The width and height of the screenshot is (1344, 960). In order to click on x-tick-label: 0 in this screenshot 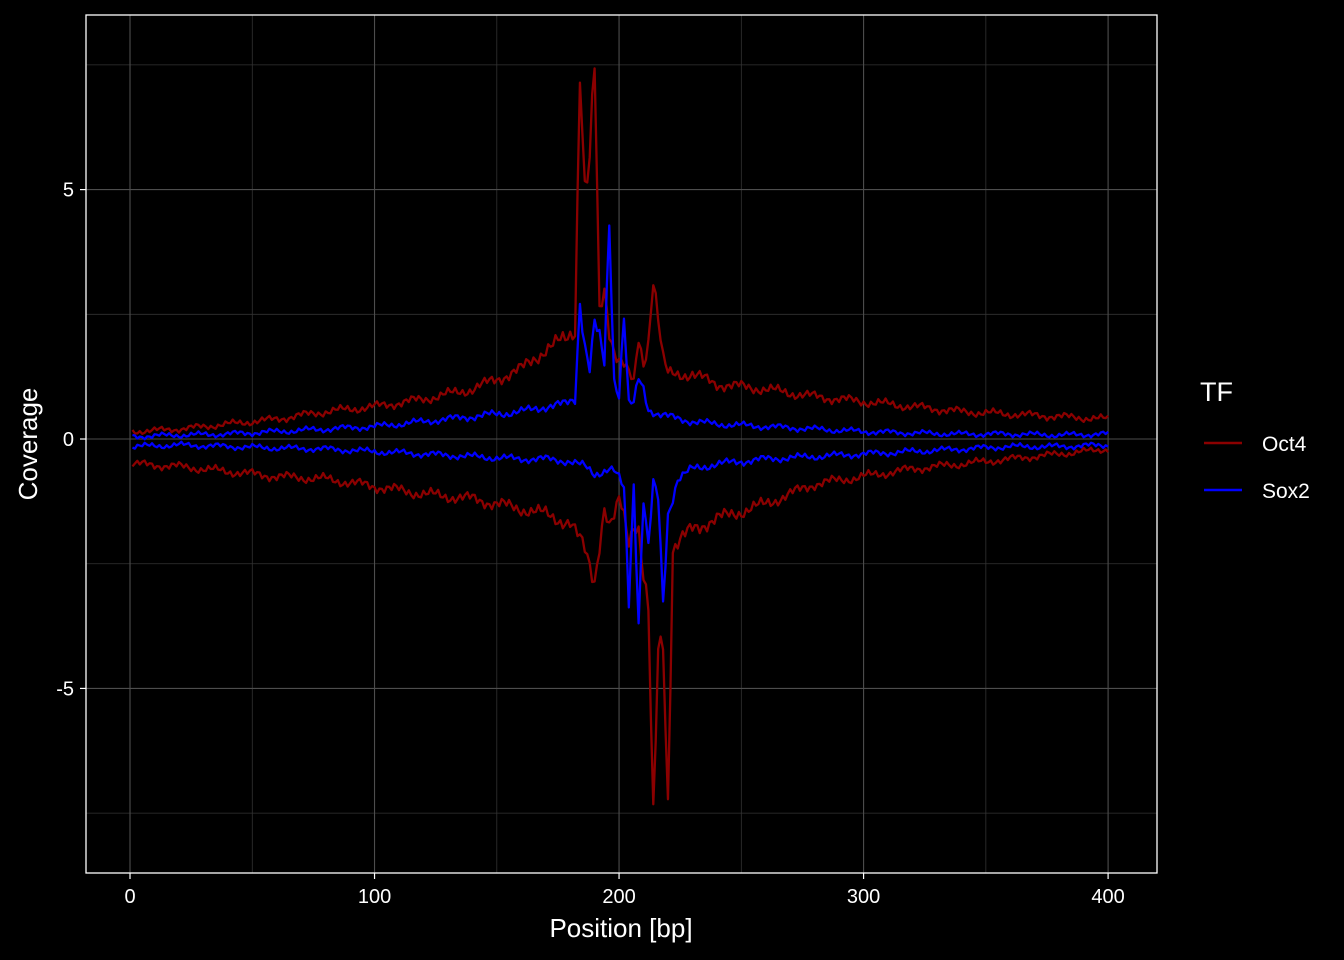, I will do `click(129, 897)`.